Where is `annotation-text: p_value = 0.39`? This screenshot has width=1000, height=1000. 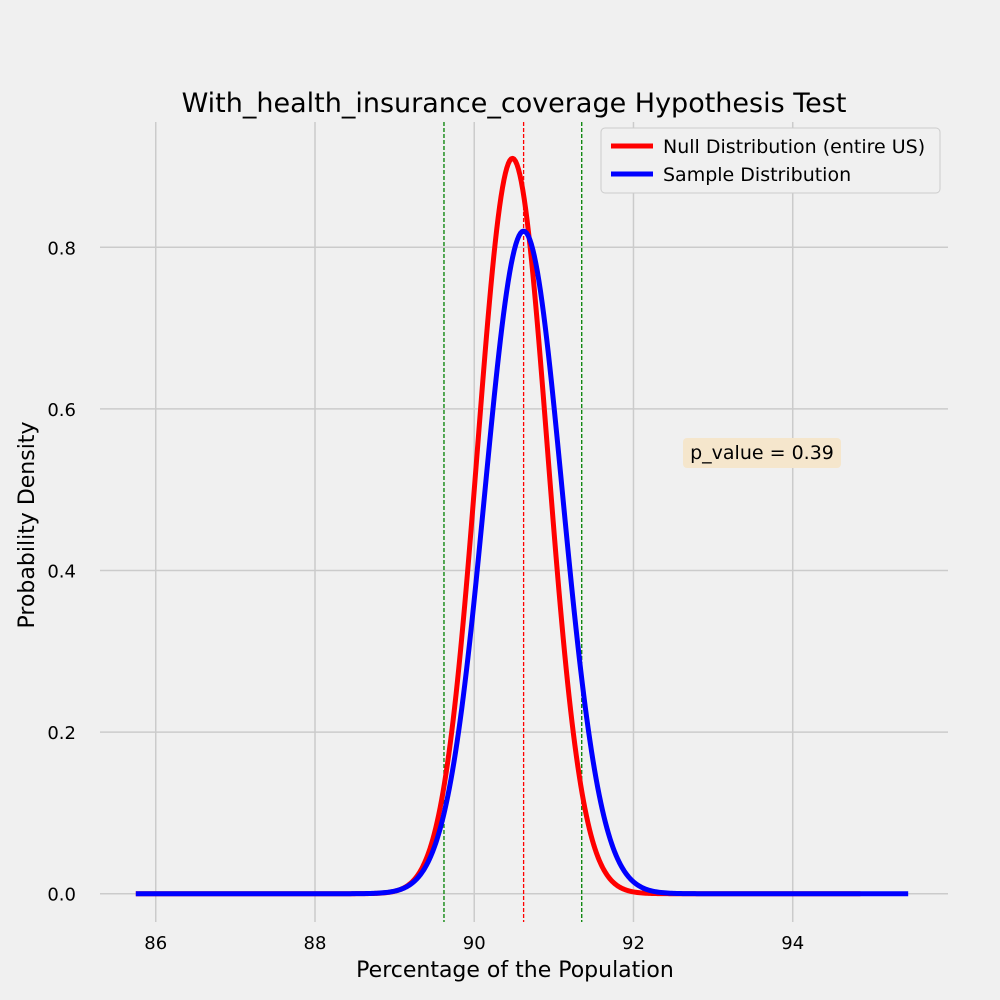
annotation-text: p_value = 0.39 is located at coordinates (762, 453).